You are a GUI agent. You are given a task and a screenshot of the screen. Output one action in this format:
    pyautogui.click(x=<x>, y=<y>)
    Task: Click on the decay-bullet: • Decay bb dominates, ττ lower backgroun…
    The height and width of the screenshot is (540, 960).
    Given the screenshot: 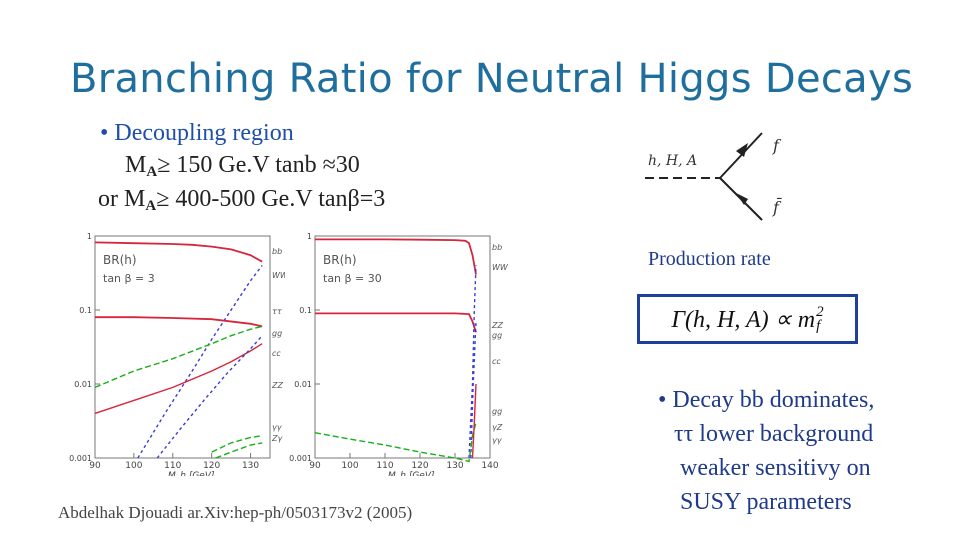 What is the action you would take?
    pyautogui.click(x=766, y=451)
    